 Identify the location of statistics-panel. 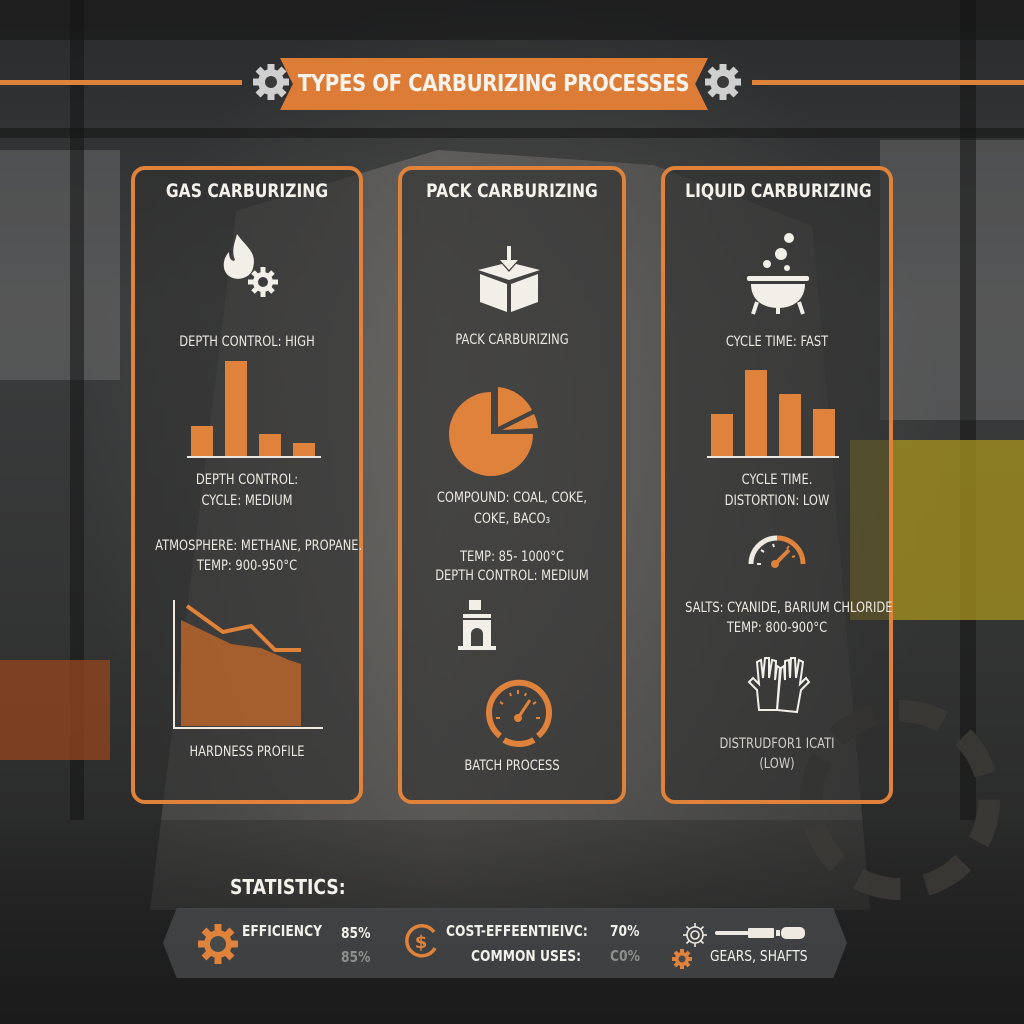
(505, 943).